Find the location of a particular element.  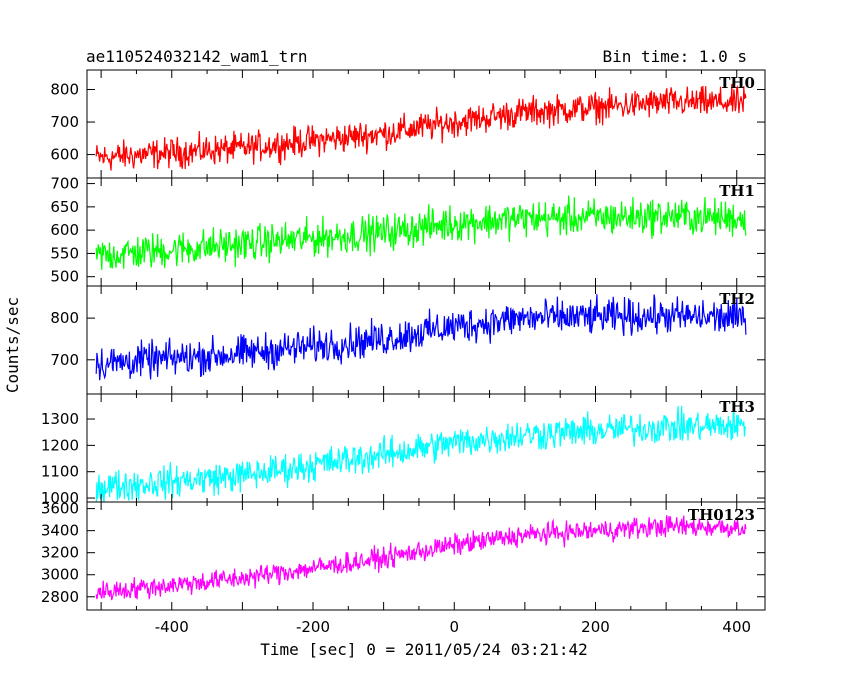

x-tick-label: -400 is located at coordinates (172, 627).